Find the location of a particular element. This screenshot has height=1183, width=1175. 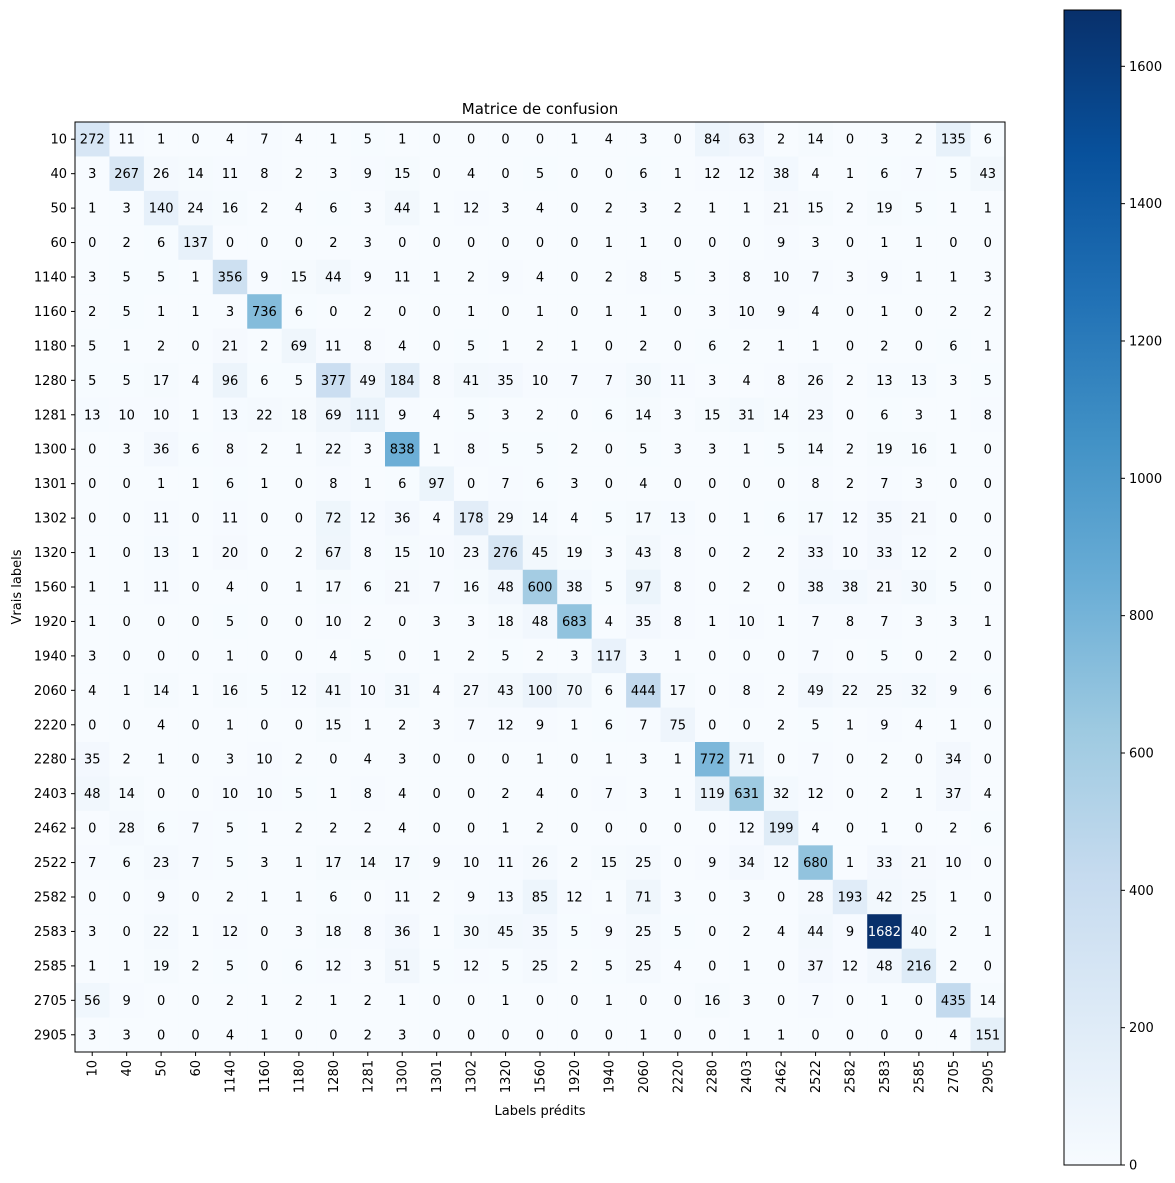

chart-title: Matrice de confusion is located at coordinates (540, 109).